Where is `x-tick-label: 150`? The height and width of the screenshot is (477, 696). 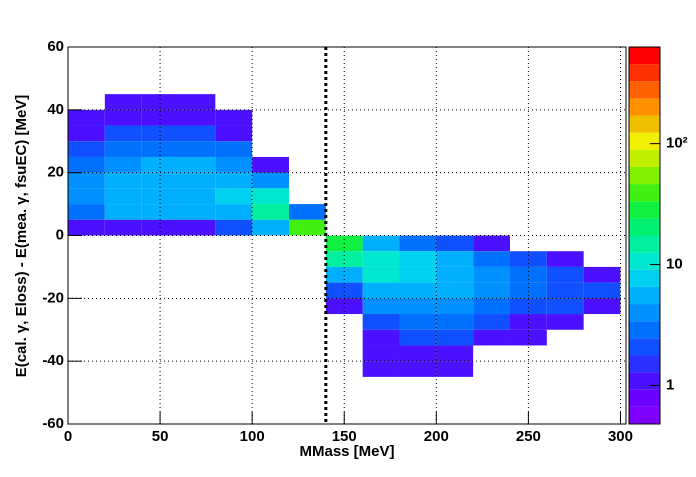 x-tick-label: 150 is located at coordinates (344, 436).